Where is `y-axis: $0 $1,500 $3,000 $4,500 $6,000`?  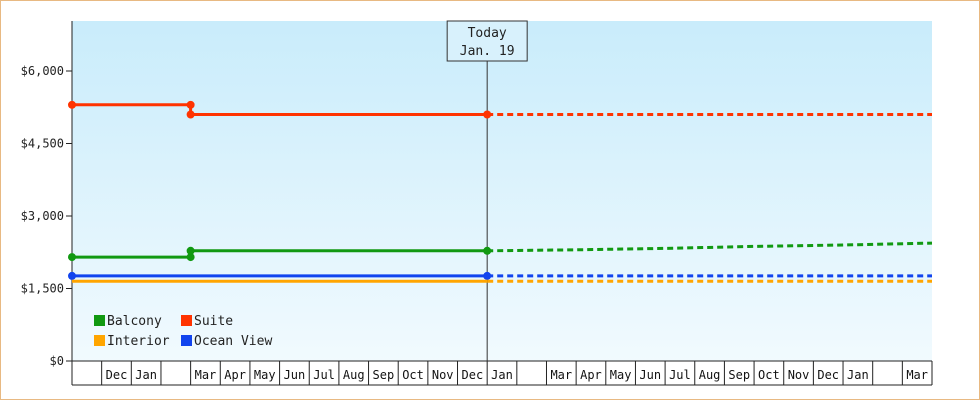
y-axis: $0 $1,500 $3,000 $4,500 $6,000 is located at coordinates (47, 194).